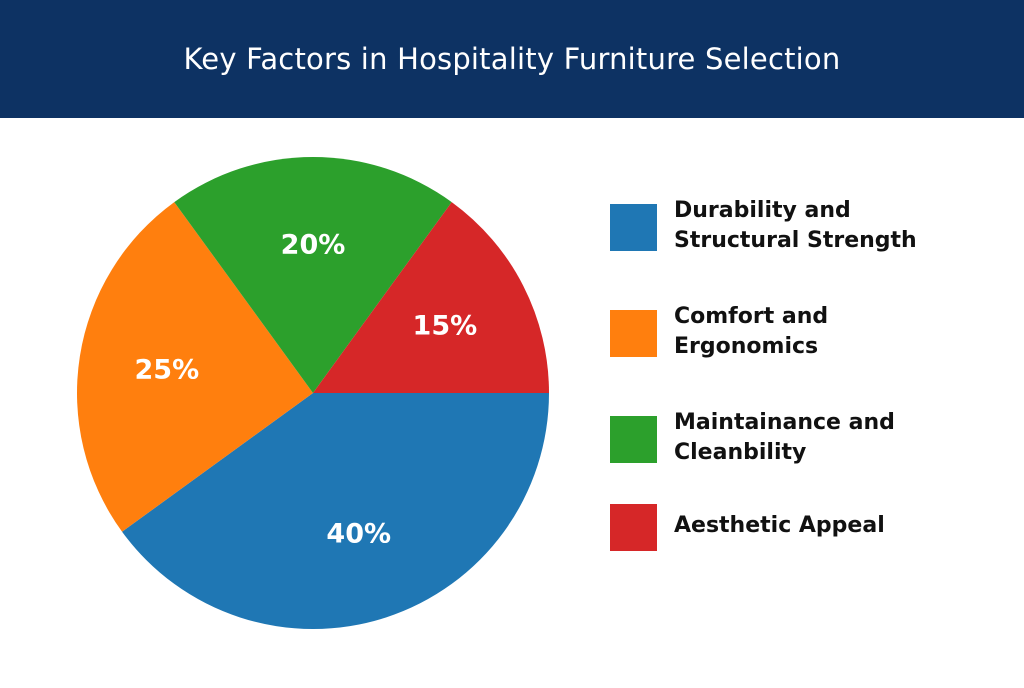  What do you see at coordinates (167, 369) in the screenshot?
I see `slice-value-label: 25%` at bounding box center [167, 369].